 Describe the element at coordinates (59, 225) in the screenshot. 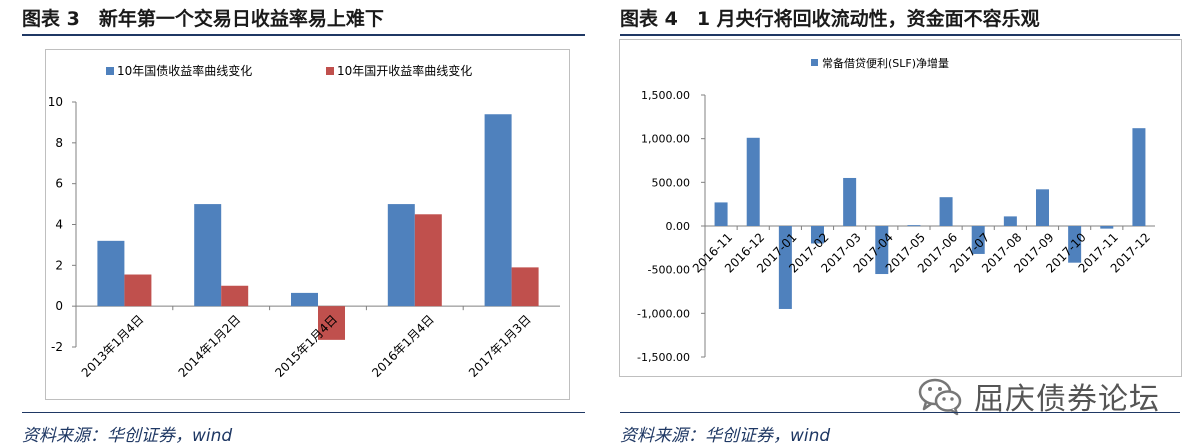

I see `y-tick-label: 4` at that location.